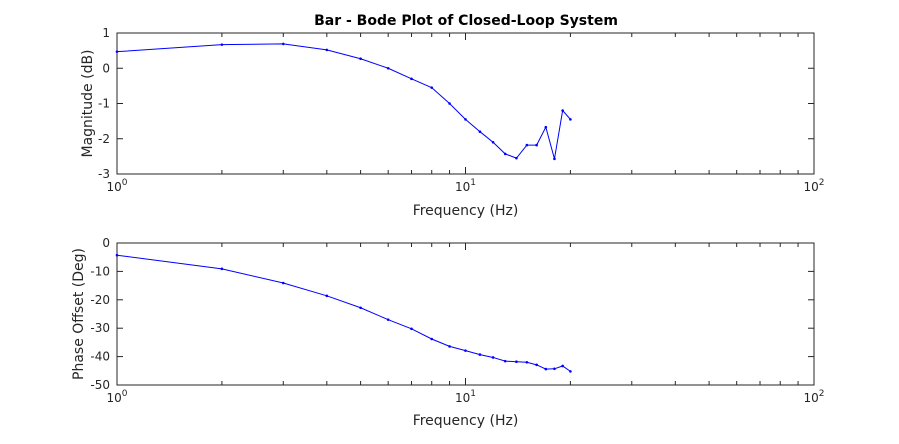 The image size is (899, 444). What do you see at coordinates (100, 328) in the screenshot?
I see `phase-ytick-label: -30` at bounding box center [100, 328].